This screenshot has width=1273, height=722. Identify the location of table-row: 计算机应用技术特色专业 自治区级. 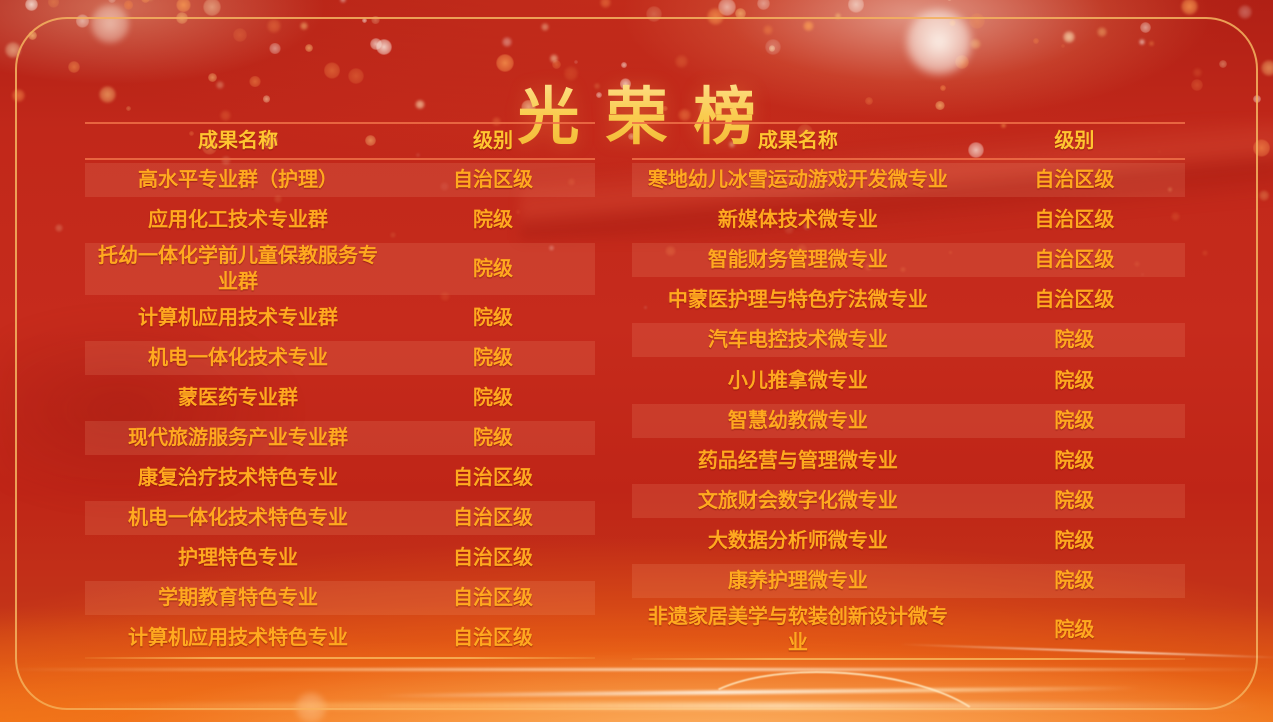
(340, 638).